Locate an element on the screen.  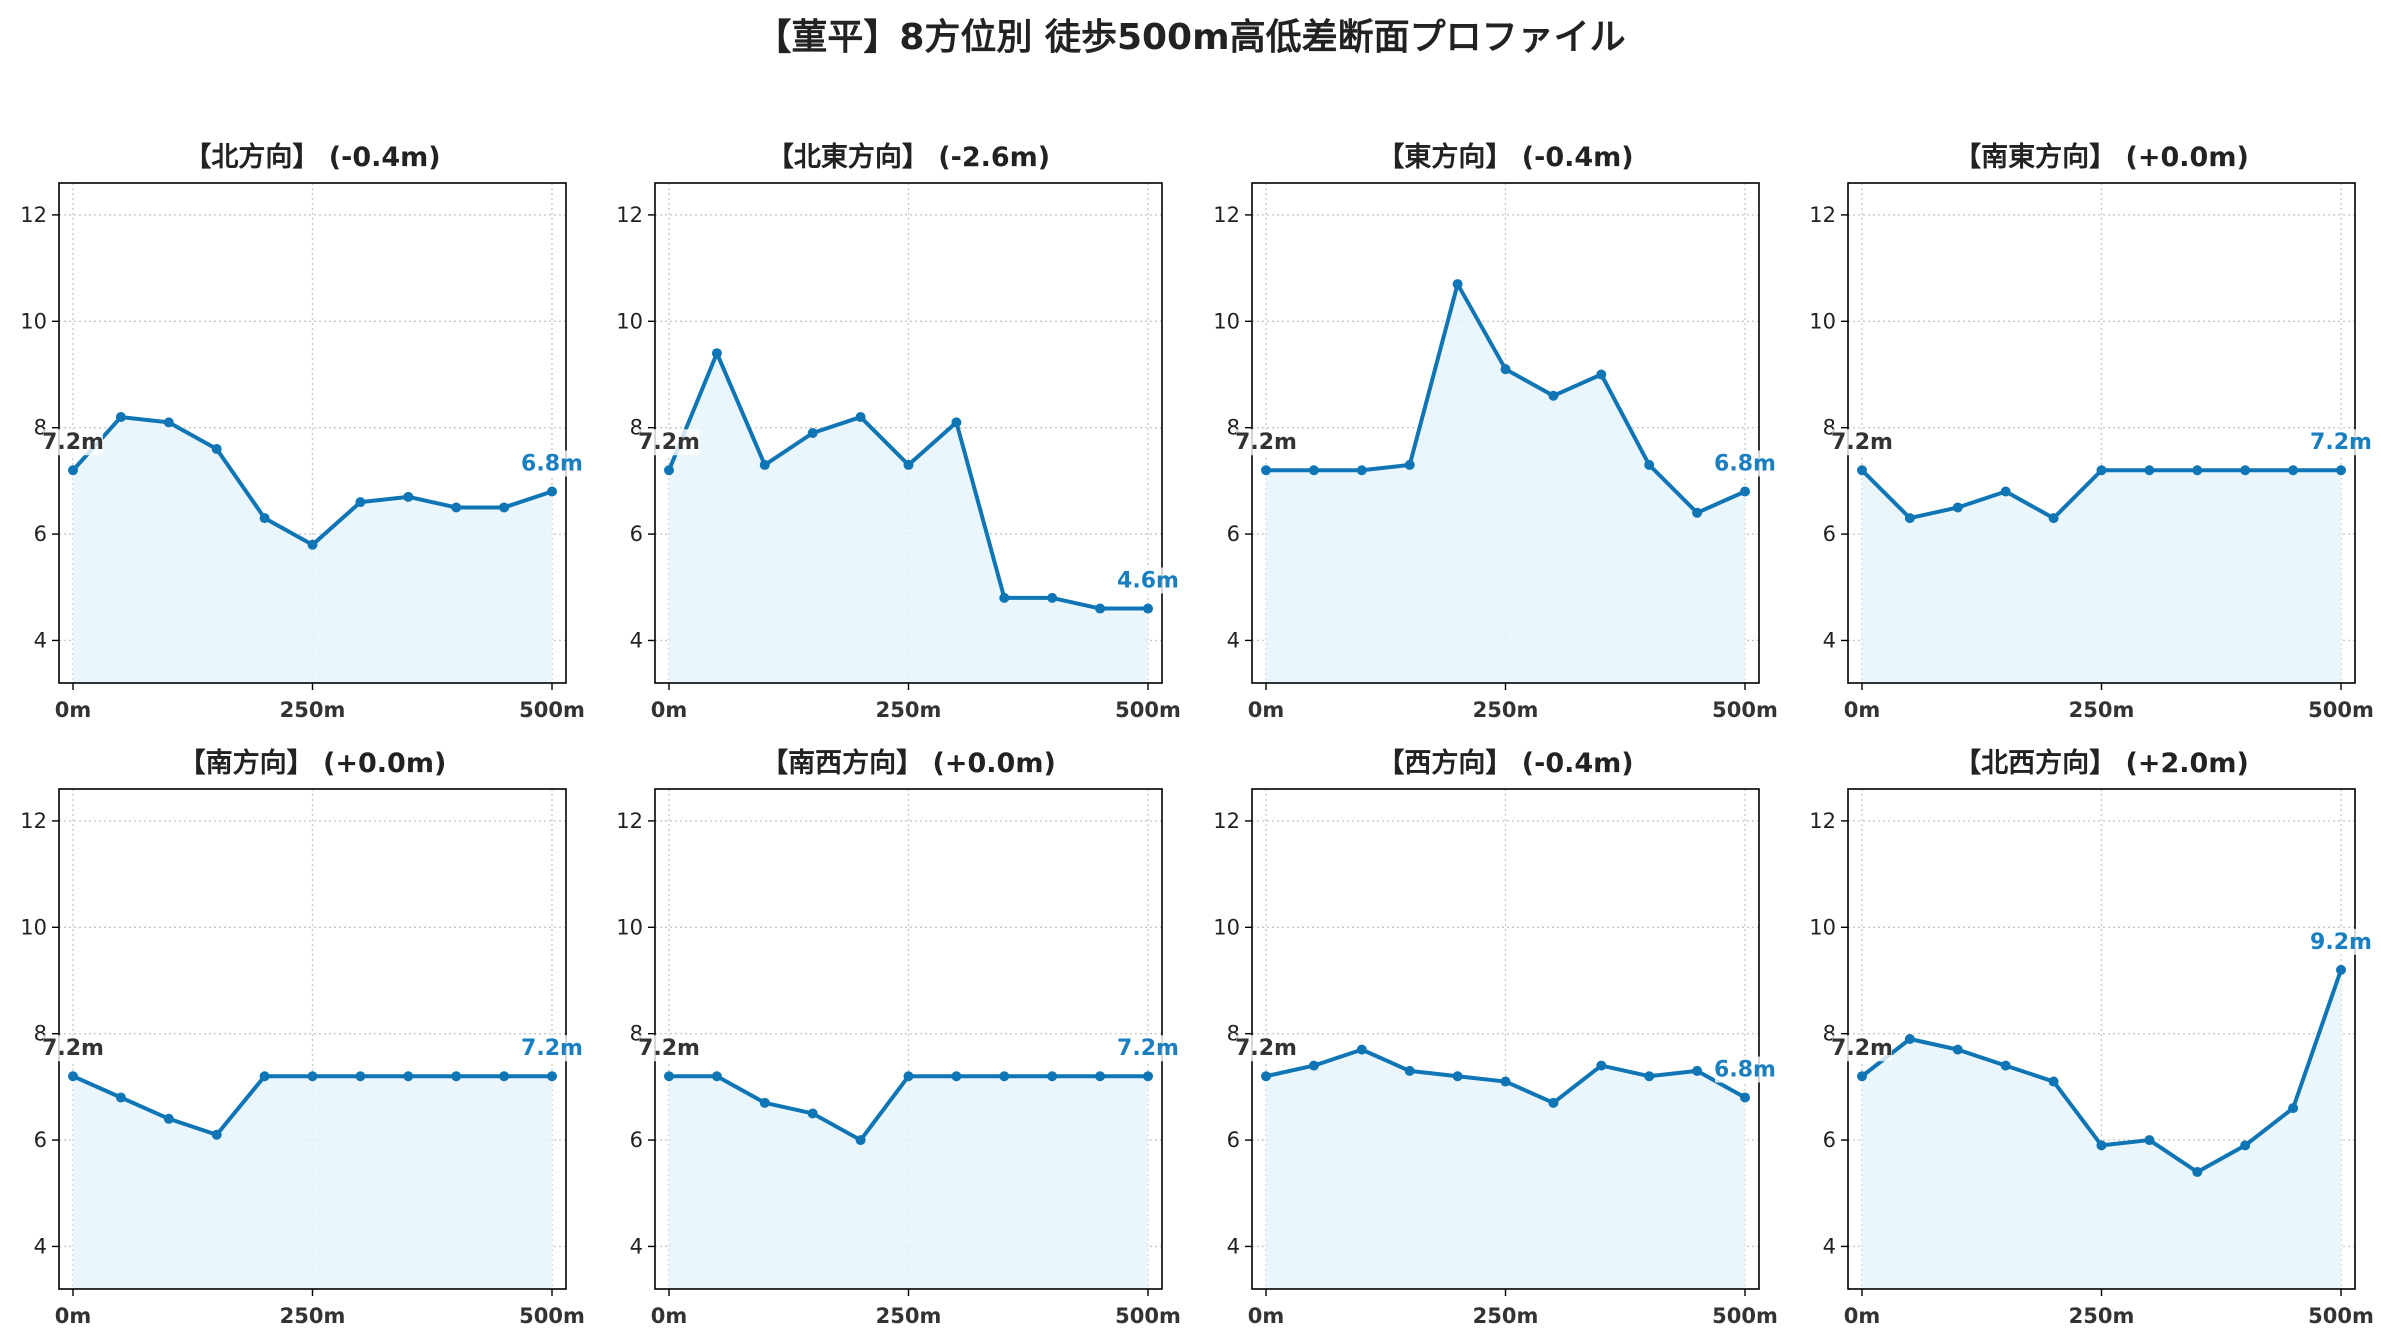
figure-title: 【菫平】8方位別 徒歩500m高低差断面プロファイル is located at coordinates (1190, 37).